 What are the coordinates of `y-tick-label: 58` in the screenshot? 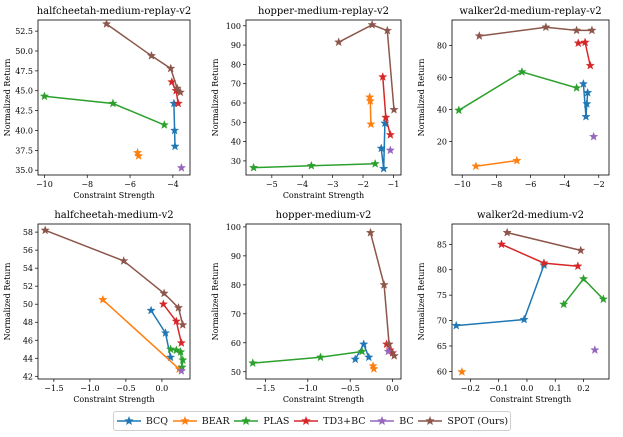 It's located at (28, 232).